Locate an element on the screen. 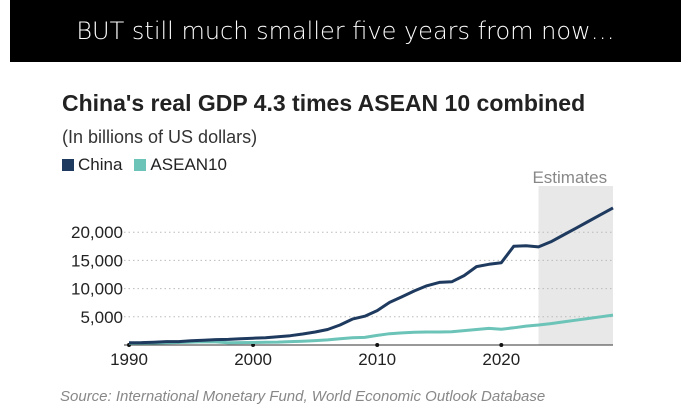 This screenshot has height=420, width=691. estimates-region is located at coordinates (575, 265).